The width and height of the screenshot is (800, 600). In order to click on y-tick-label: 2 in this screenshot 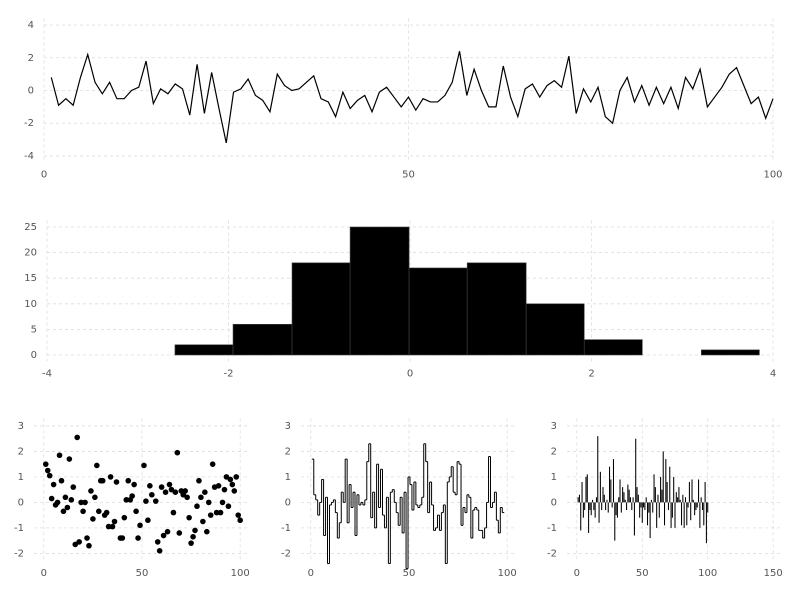, I will do `click(21, 451)`.